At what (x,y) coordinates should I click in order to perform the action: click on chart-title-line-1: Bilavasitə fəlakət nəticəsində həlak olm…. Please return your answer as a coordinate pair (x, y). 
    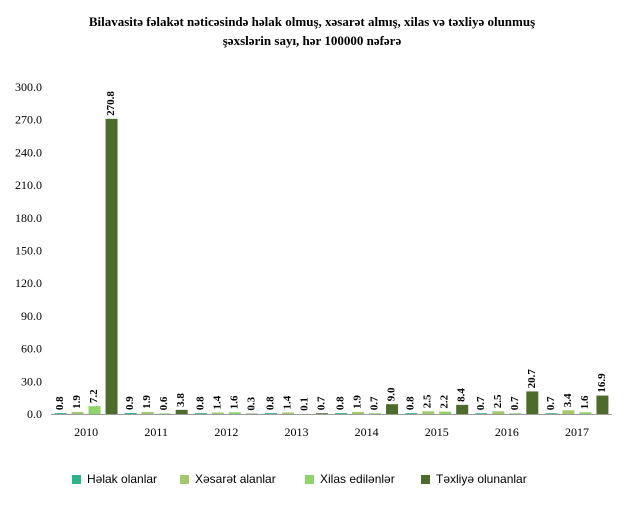
    Looking at the image, I should click on (312, 21).